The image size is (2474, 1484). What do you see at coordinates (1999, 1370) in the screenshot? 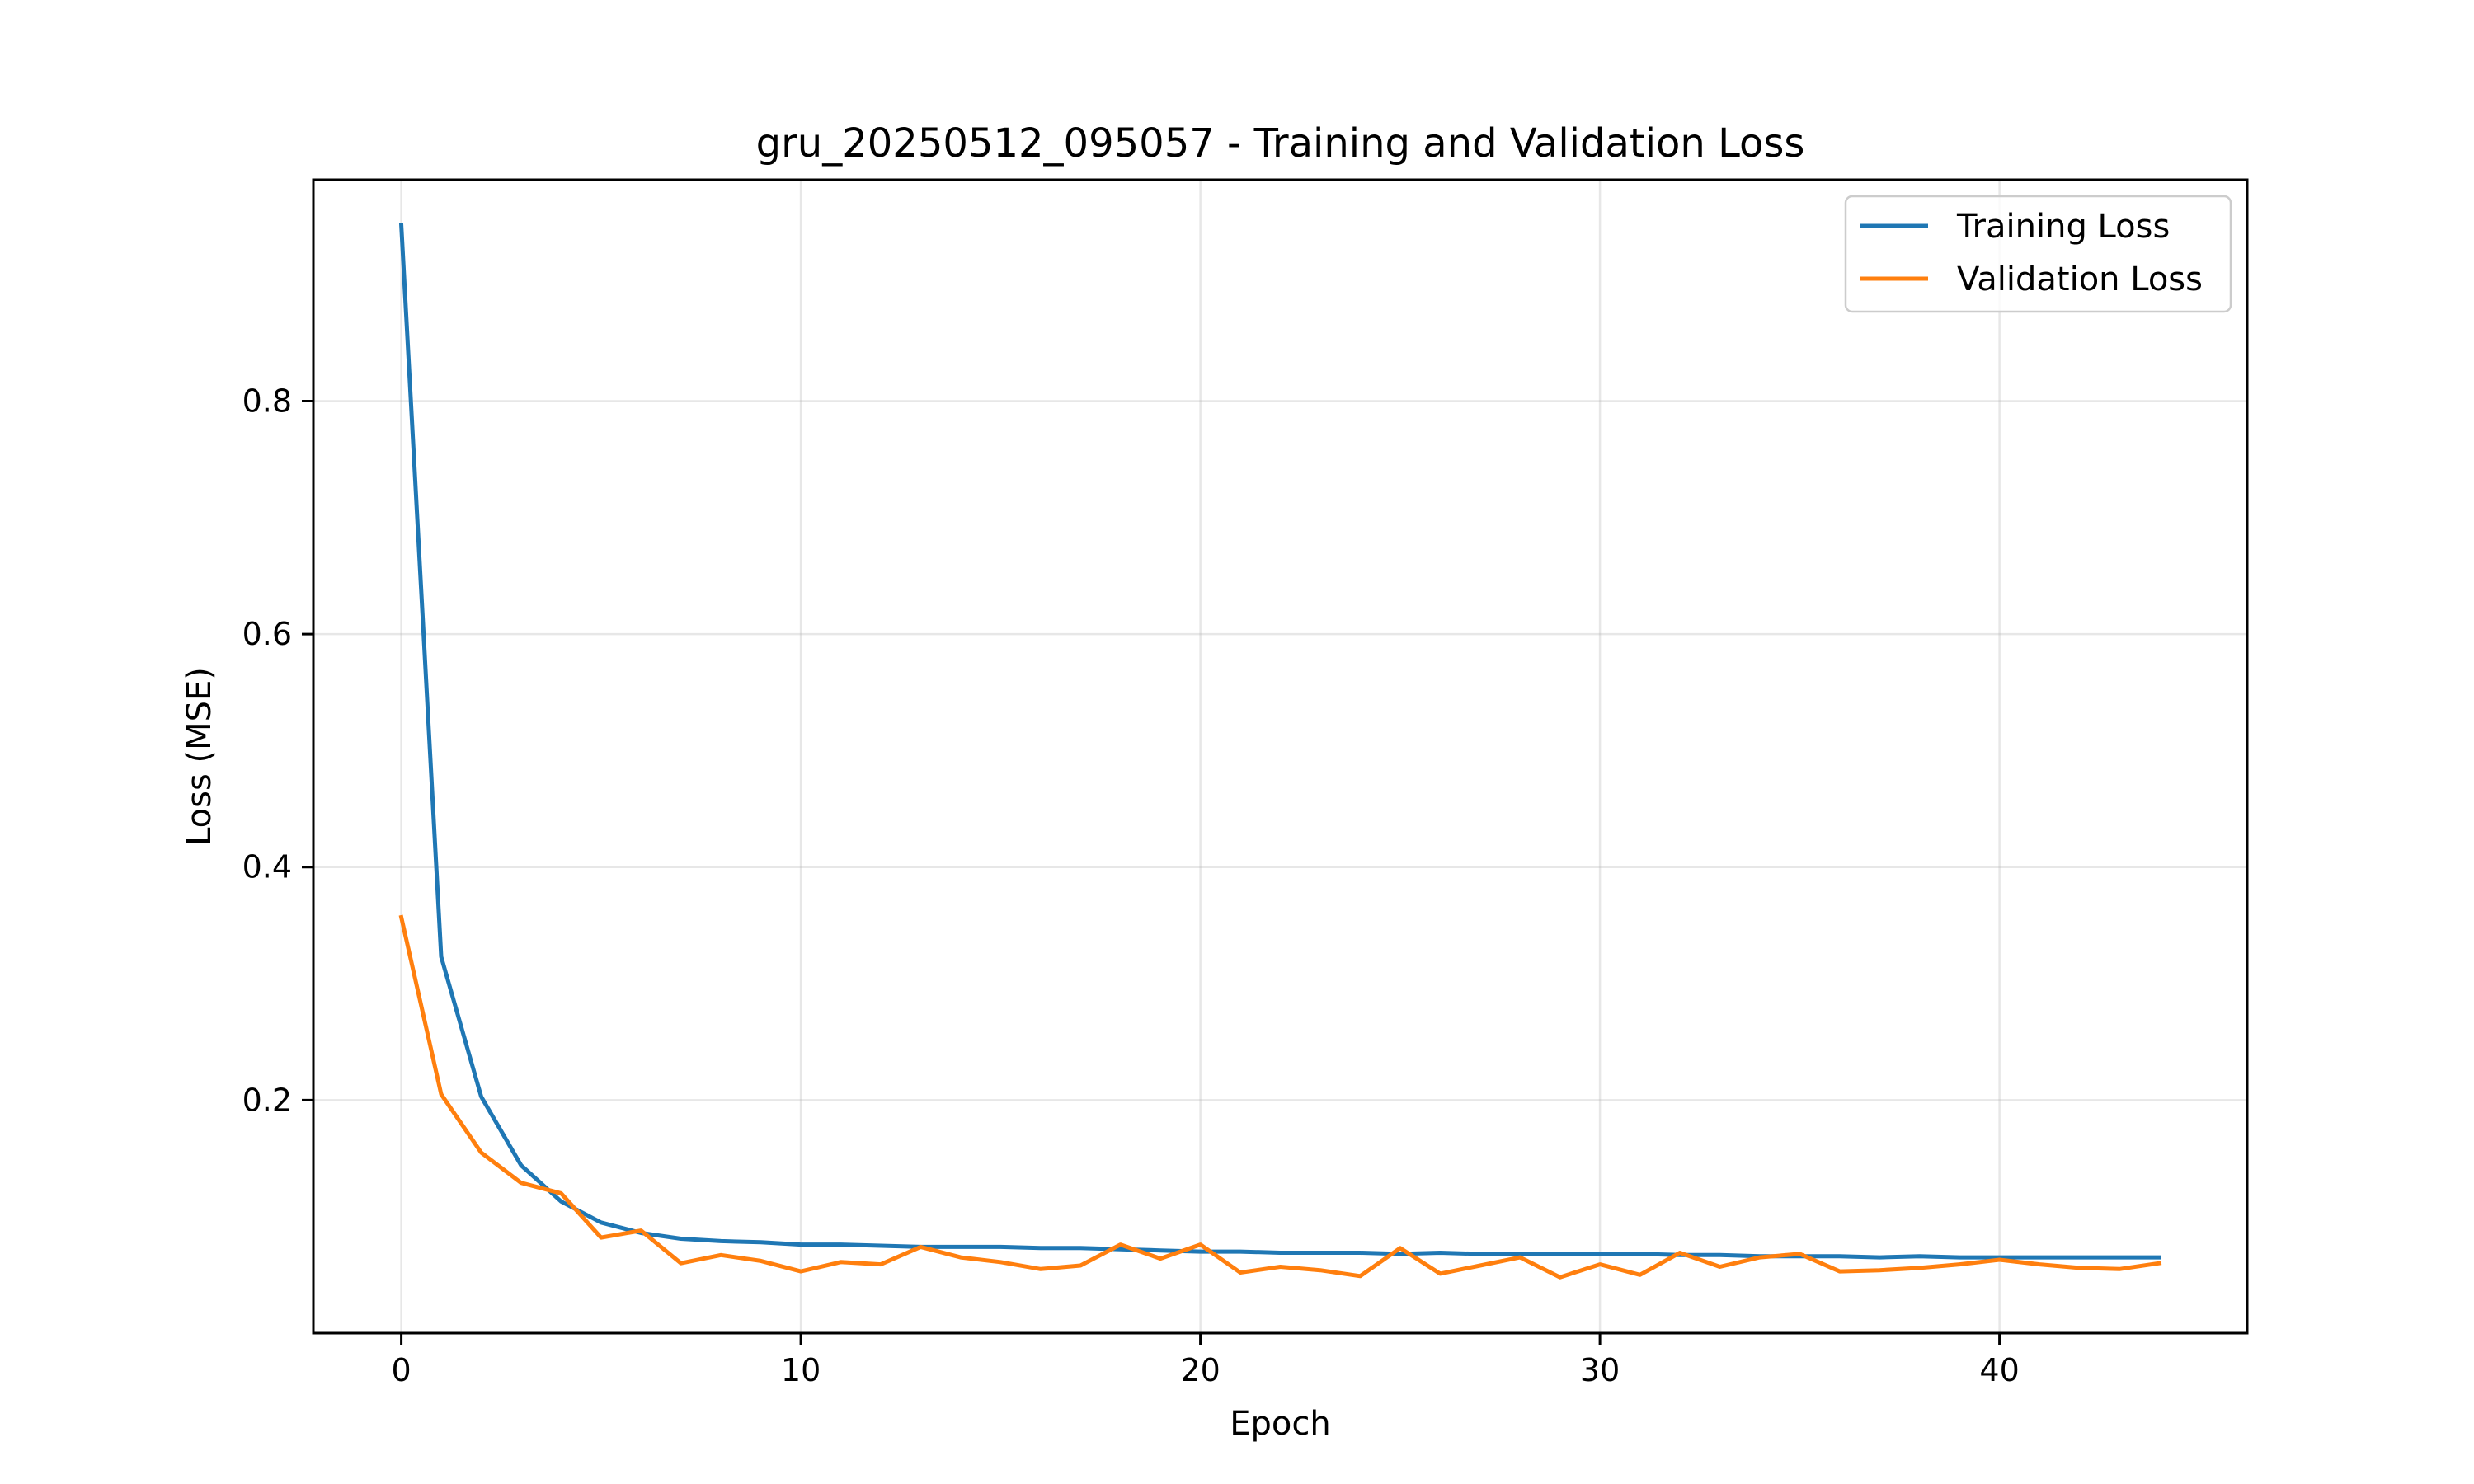
I see `x-tick-label: 40` at bounding box center [1999, 1370].